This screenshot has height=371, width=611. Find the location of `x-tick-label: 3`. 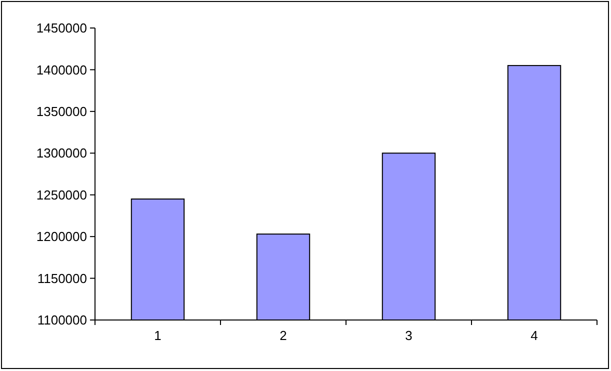

x-tick-label: 3 is located at coordinates (408, 335).